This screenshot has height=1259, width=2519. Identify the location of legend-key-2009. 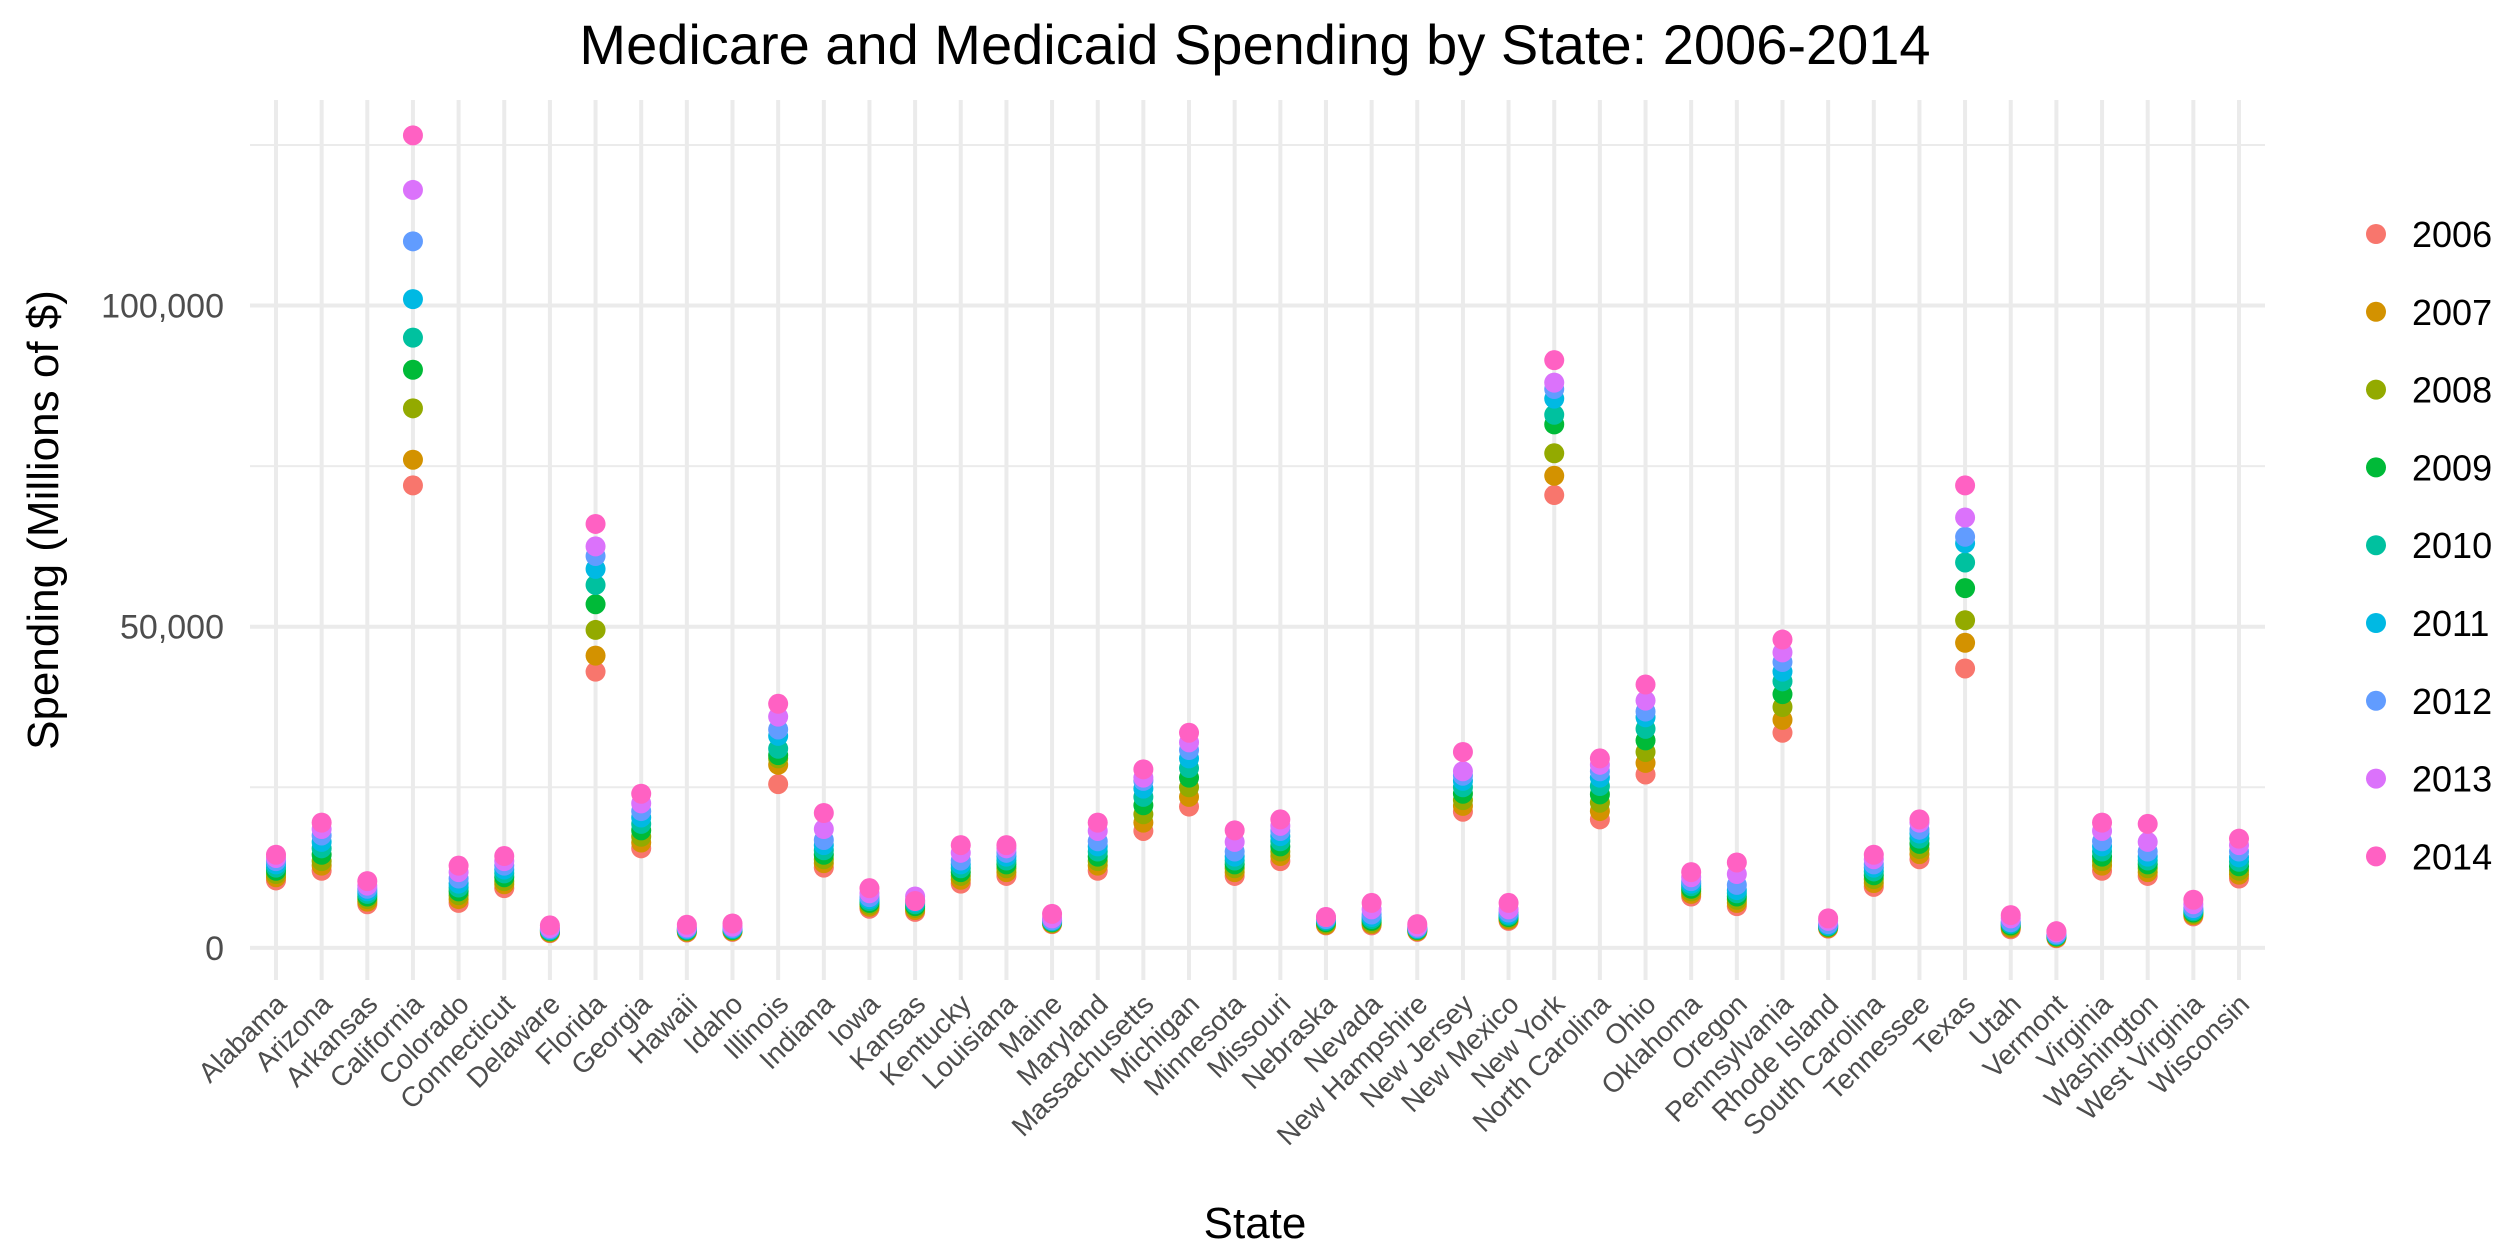
(2376, 467).